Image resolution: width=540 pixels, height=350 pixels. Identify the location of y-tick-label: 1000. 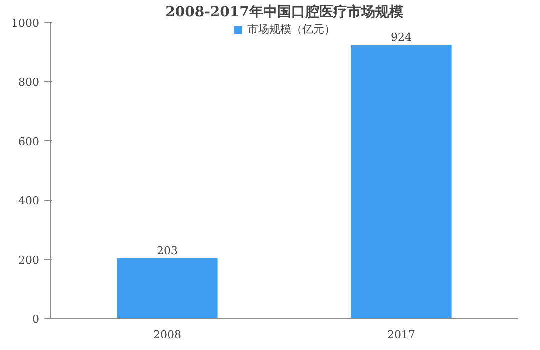
(26, 23).